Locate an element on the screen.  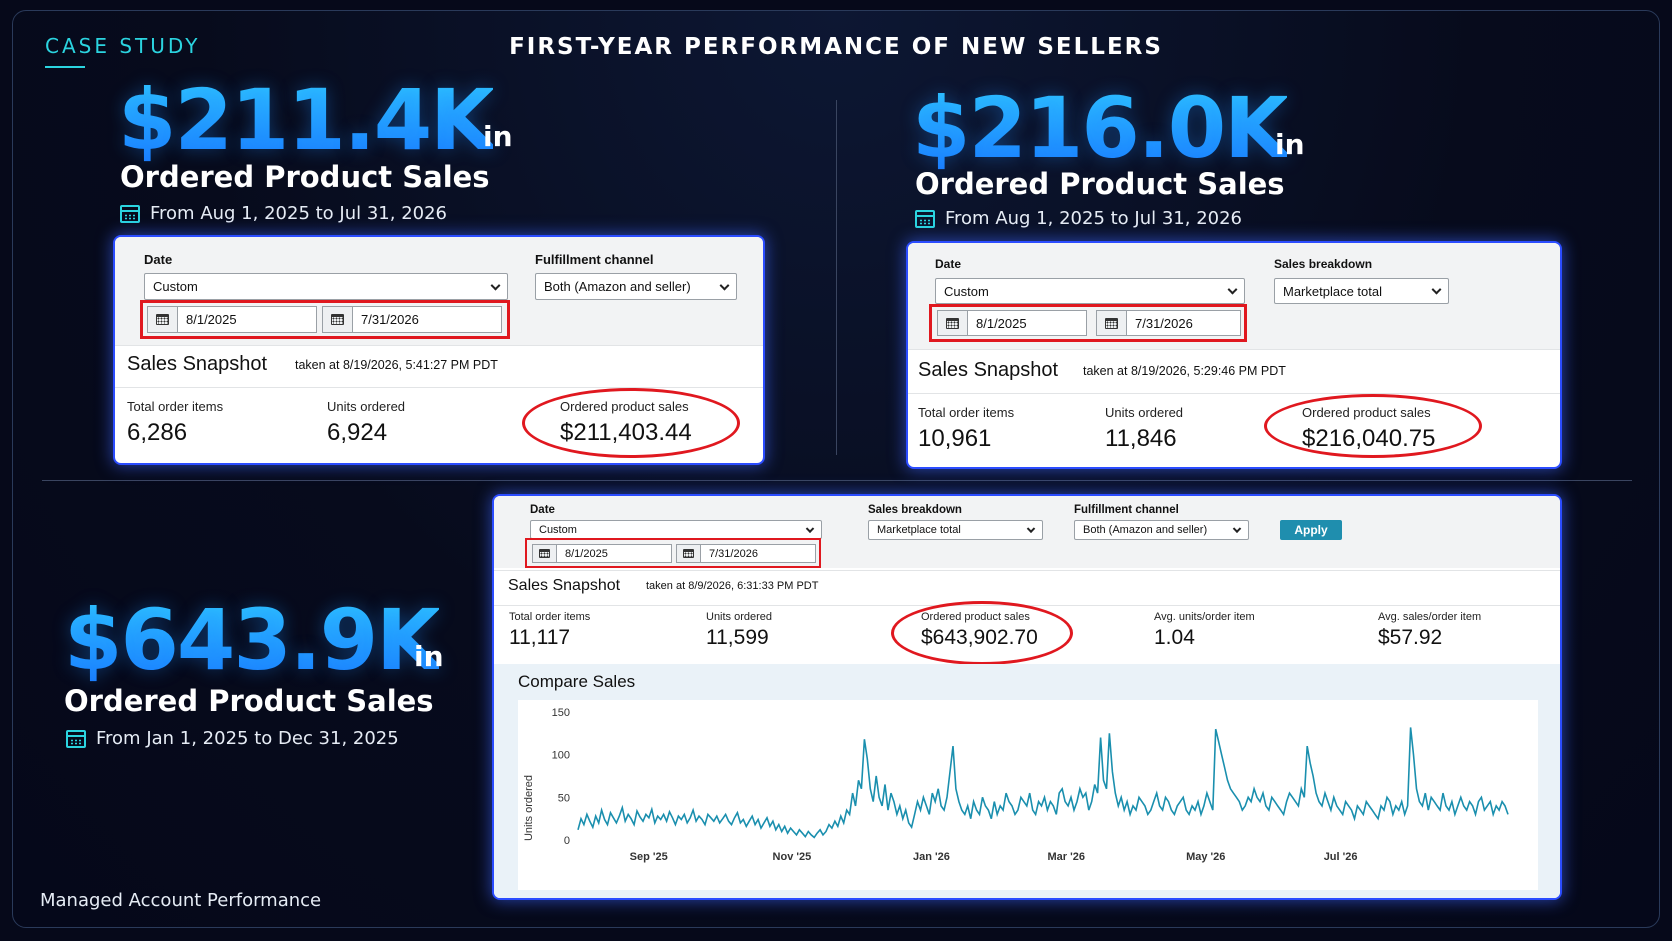
study3-range: From Jan 1, 2025 to Dec 31, 2025 is located at coordinates (232, 738).